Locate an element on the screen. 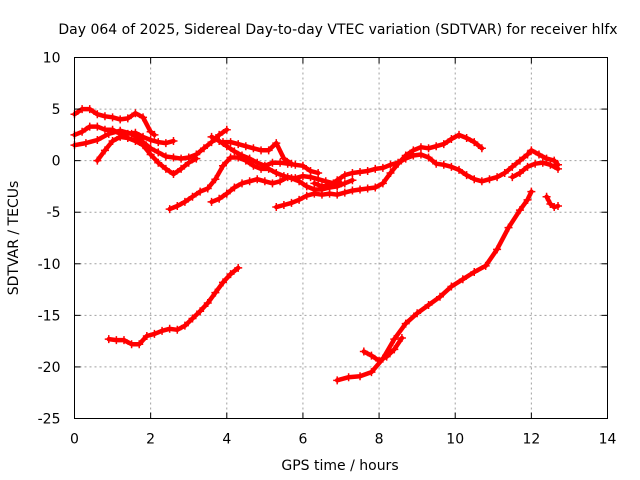 The image size is (640, 480). x-tick-label: 10 is located at coordinates (455, 440).